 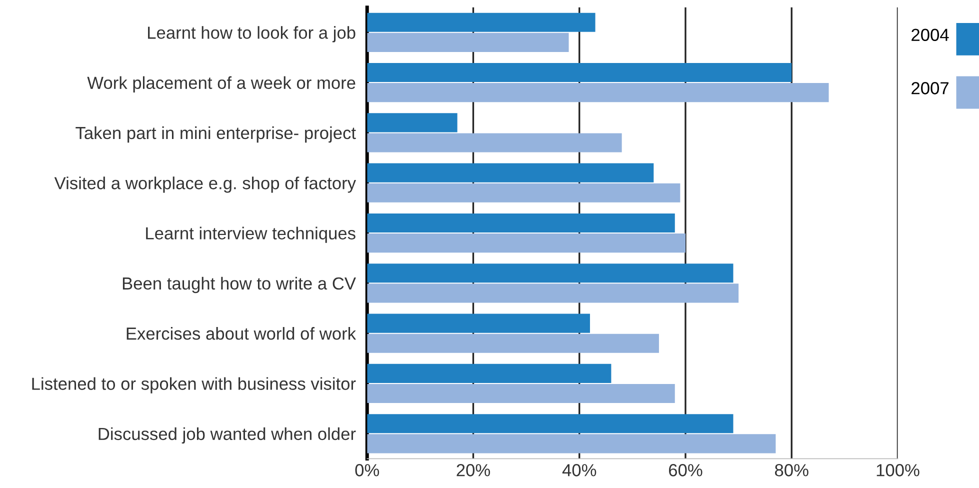 What do you see at coordinates (251, 234) in the screenshot?
I see `y-tick-label: Learnt interview techniques` at bounding box center [251, 234].